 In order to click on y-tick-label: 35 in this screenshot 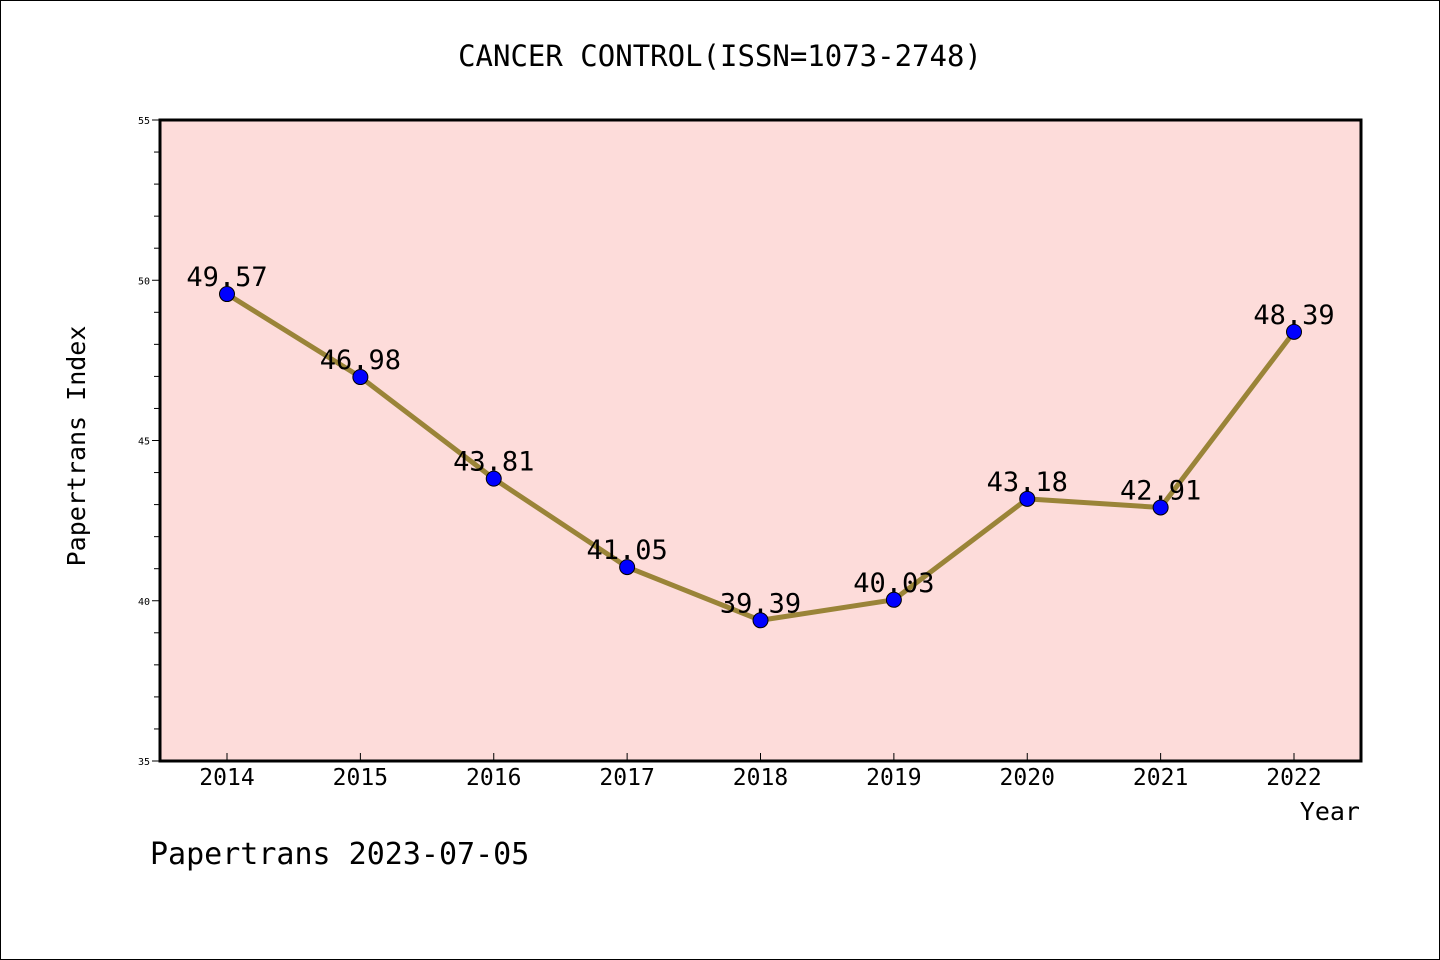, I will do `click(144, 762)`.